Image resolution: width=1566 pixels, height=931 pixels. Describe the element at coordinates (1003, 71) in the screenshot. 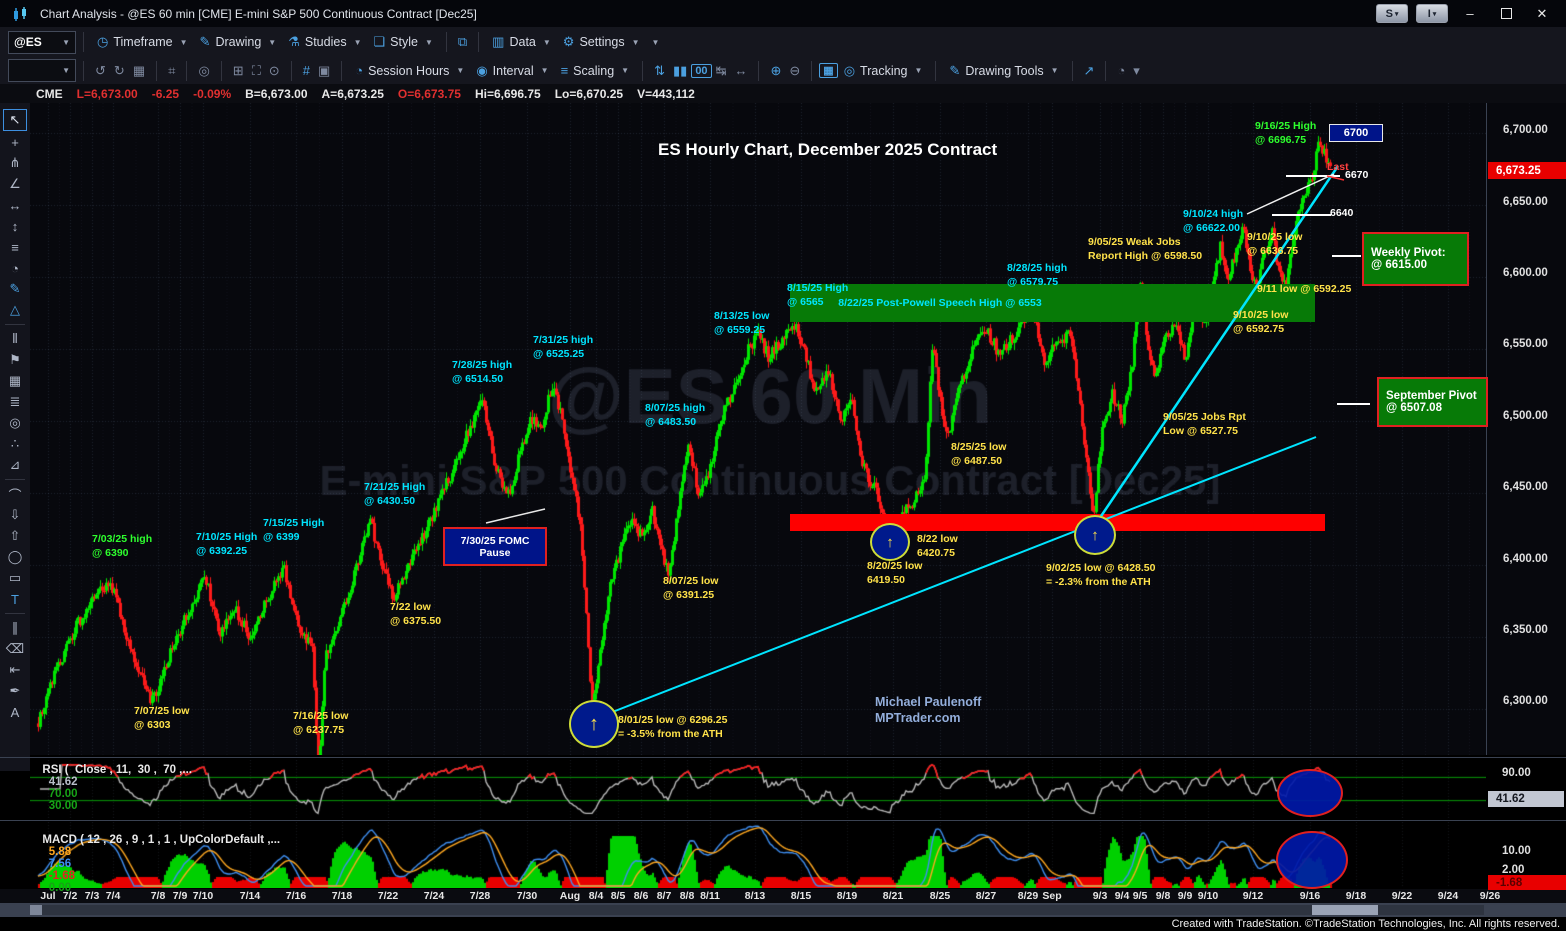

I see `menu-drawing-tools: ✎ Drawing Tools ▼` at that location.